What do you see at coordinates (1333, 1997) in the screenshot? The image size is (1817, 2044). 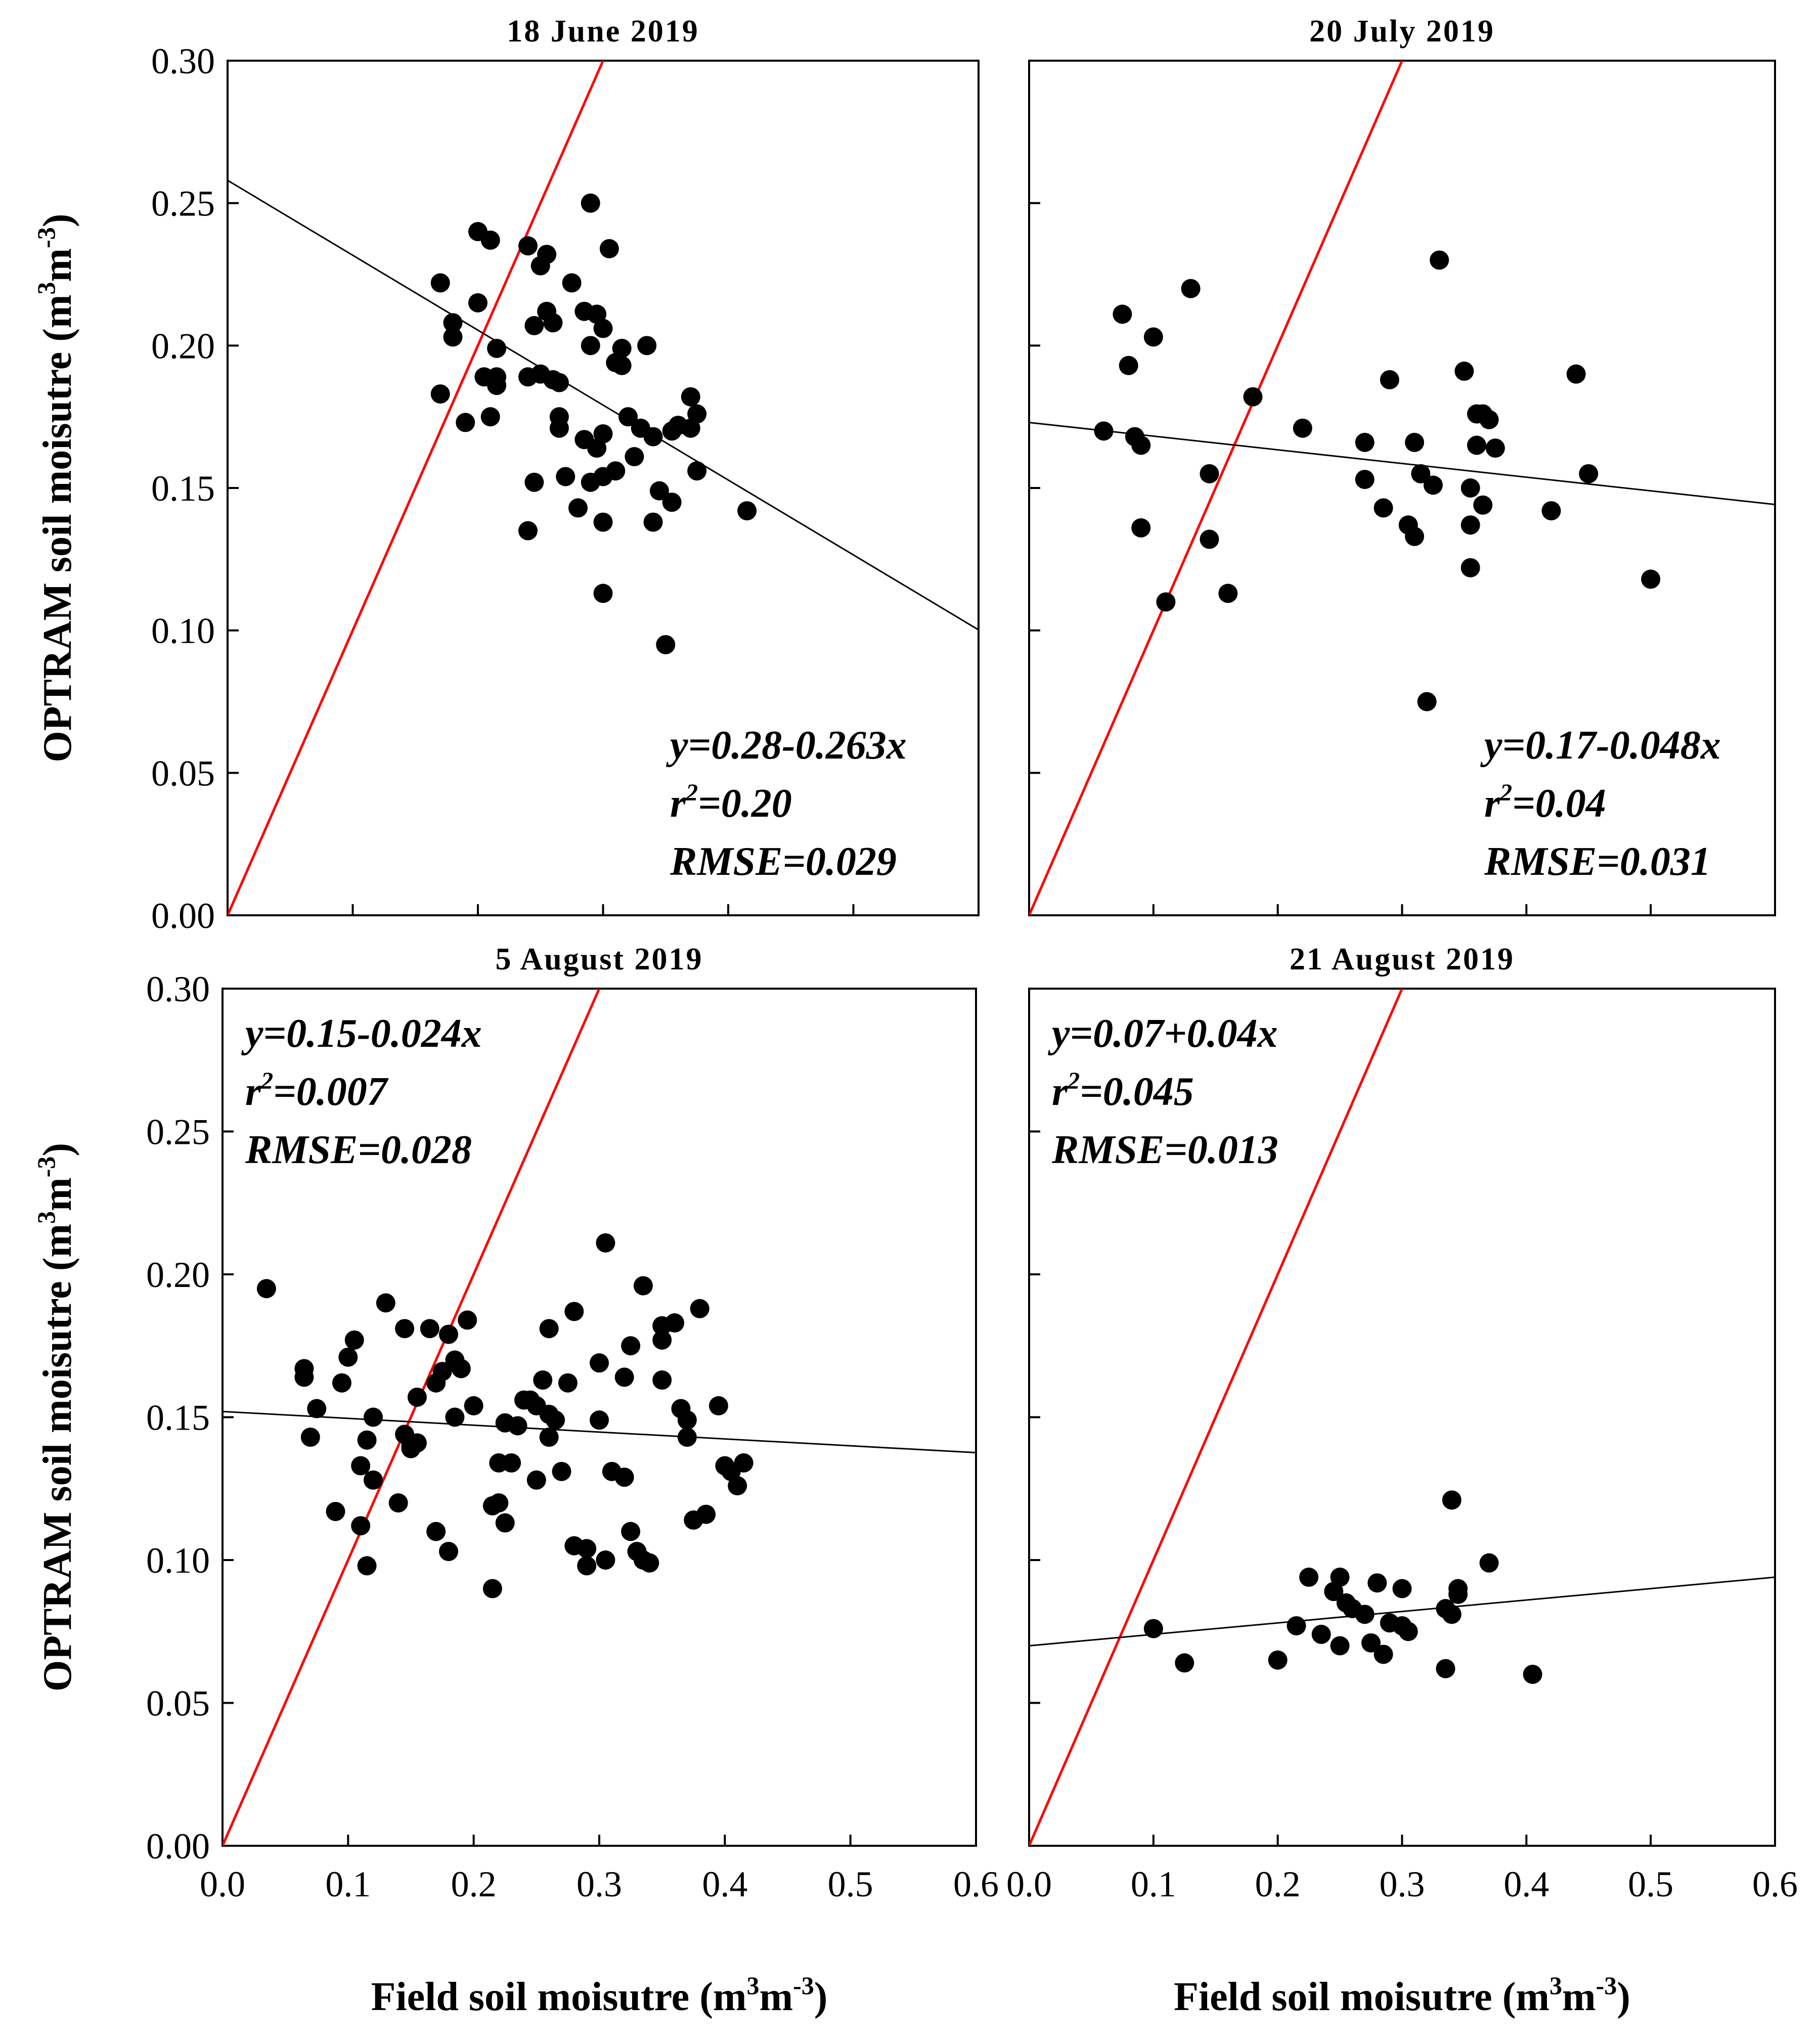 I see `axis-label-text: Field soil moisutre` at bounding box center [1333, 1997].